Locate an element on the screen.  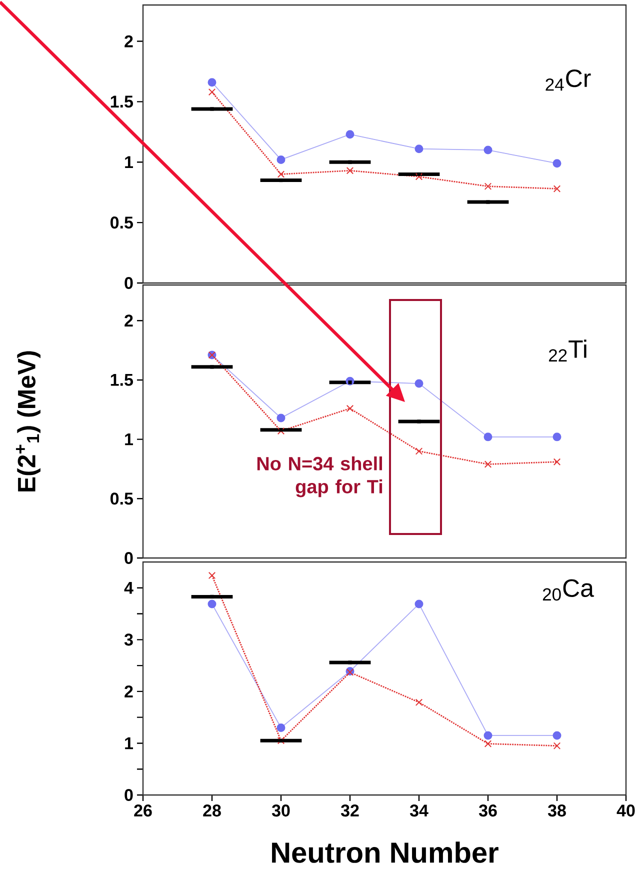
x-tick-label: 38 is located at coordinates (557, 810).